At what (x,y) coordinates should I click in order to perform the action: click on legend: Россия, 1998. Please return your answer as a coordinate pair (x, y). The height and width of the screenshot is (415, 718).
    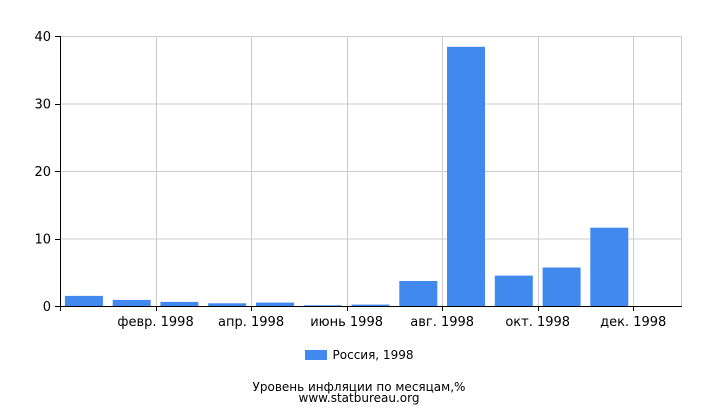
    Looking at the image, I should click on (359, 355).